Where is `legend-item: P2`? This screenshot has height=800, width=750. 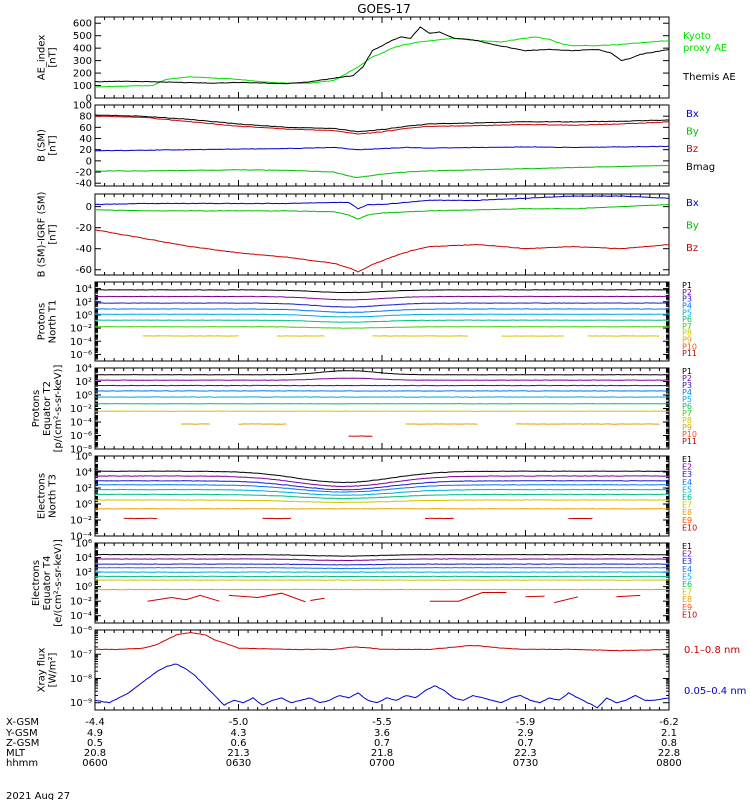
legend-item: P2 is located at coordinates (687, 292).